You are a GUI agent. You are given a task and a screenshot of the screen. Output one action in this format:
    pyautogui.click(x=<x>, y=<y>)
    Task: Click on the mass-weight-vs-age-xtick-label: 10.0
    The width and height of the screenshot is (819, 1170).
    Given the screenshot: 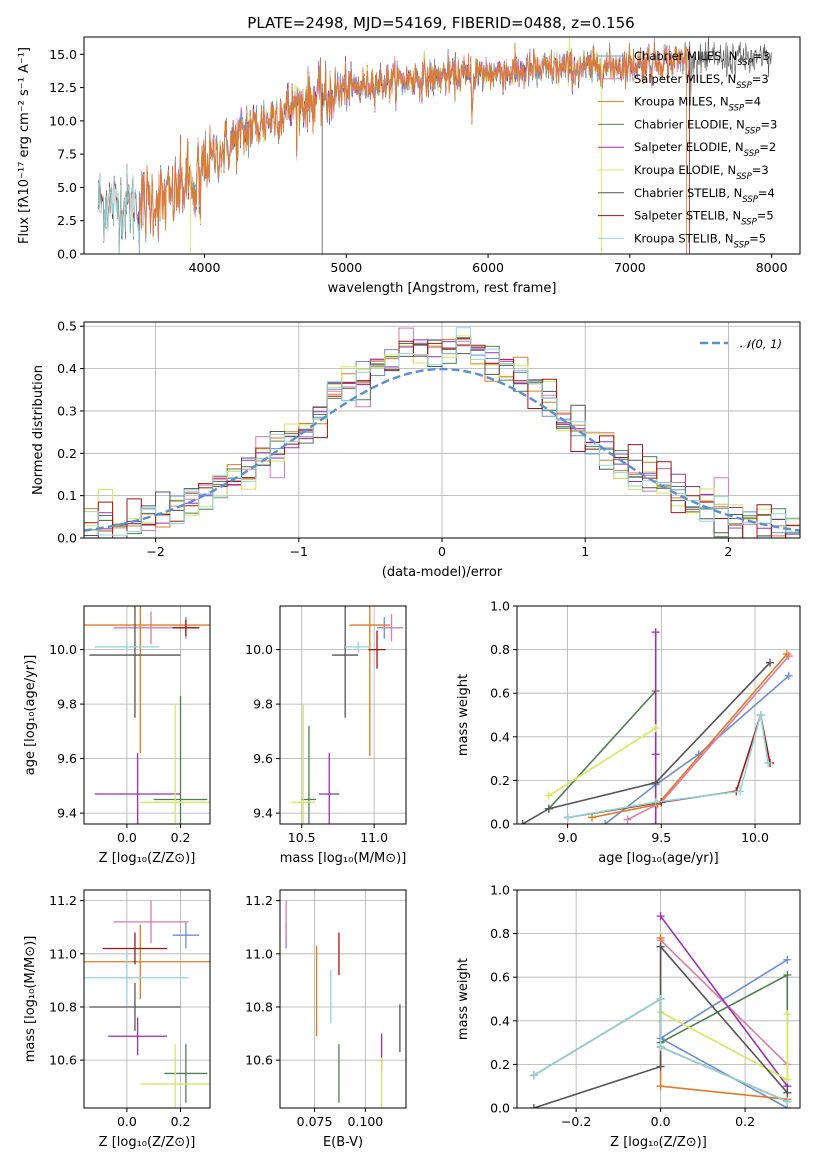 What is the action you would take?
    pyautogui.click(x=755, y=837)
    